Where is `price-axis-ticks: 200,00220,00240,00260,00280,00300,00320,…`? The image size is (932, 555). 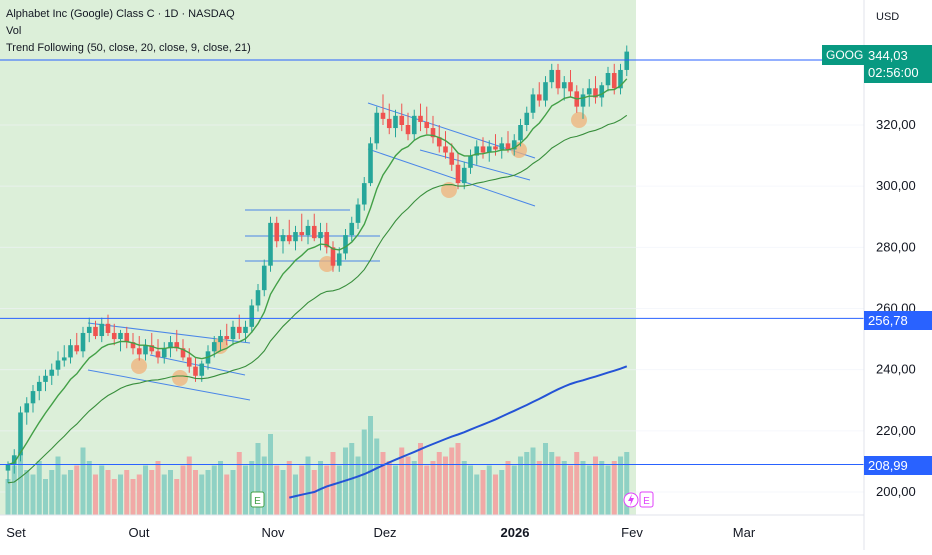
price-axis-ticks: 200,00220,00240,00260,00280,00300,00320,… is located at coordinates (896, 308).